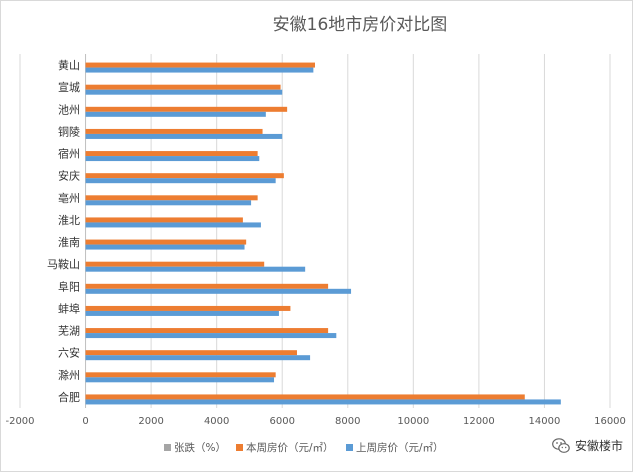 The height and width of the screenshot is (472, 633). I want to click on x-tick-label: 16000, so click(610, 421).